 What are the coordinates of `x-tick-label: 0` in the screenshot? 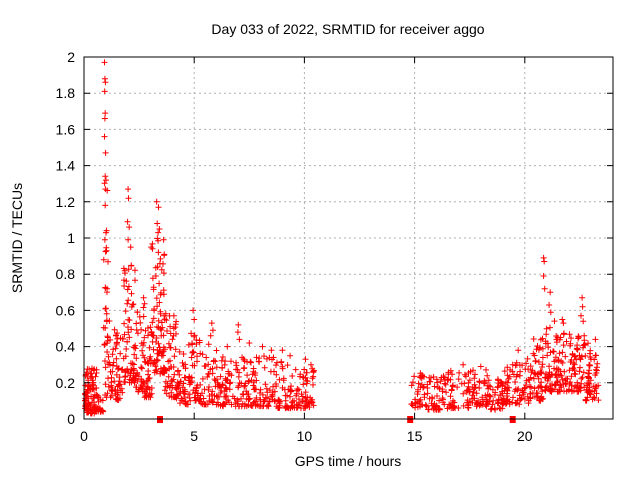 It's located at (84, 436).